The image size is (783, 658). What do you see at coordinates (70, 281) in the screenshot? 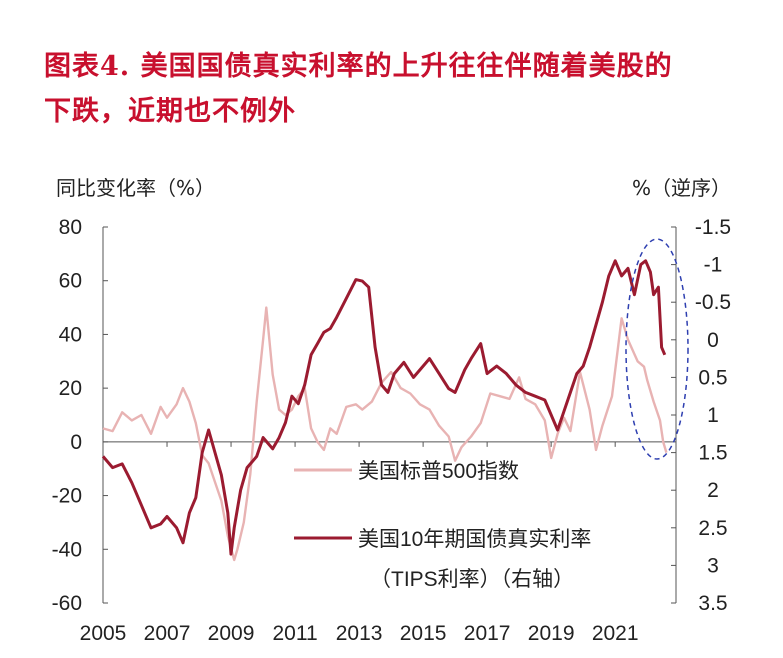
I see `left-tick-label: 60` at bounding box center [70, 281].